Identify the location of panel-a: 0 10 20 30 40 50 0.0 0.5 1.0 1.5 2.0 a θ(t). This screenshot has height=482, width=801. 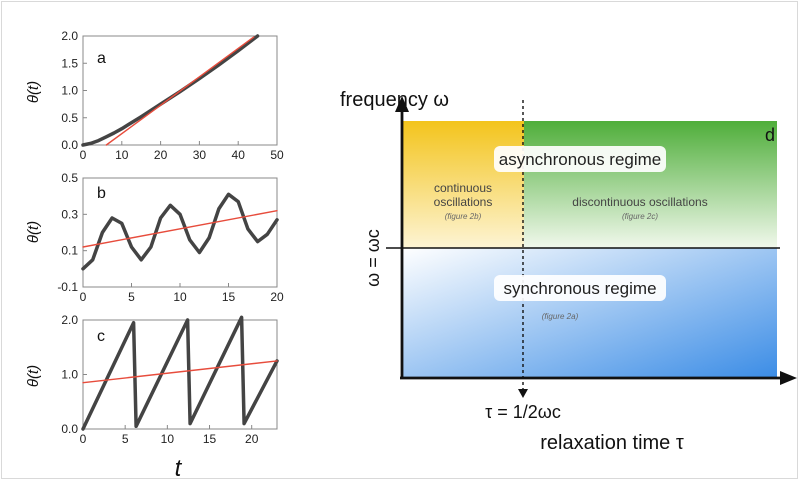
(154, 95).